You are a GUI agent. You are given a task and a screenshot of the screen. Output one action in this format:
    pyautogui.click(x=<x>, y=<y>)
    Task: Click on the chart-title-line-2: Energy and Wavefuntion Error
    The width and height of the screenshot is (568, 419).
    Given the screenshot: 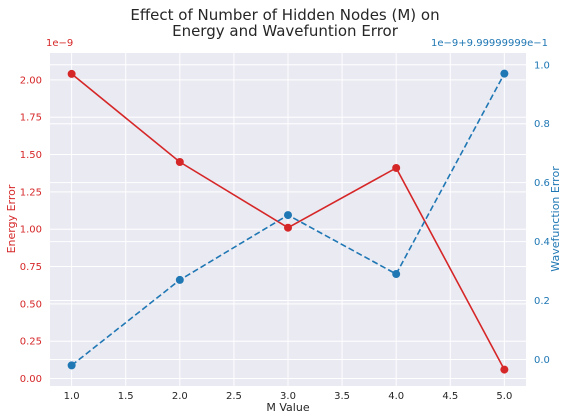 What is the action you would take?
    pyautogui.click(x=285, y=31)
    